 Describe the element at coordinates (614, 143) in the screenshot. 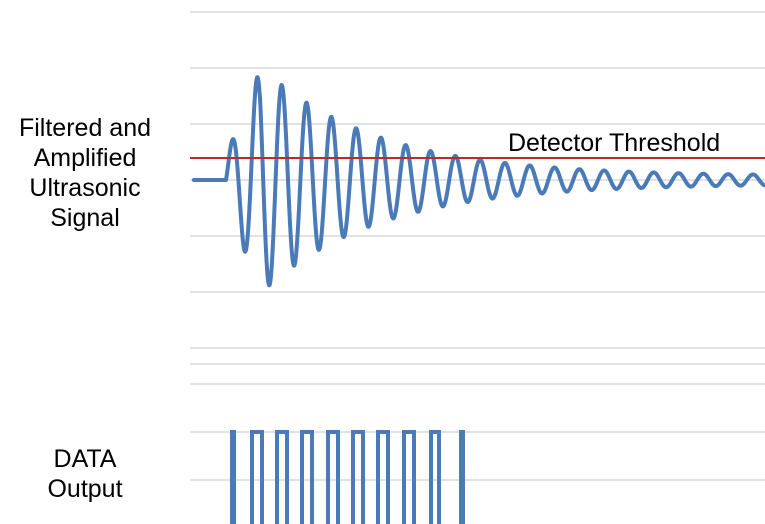

I see `detector-threshold-label: Detector Threshold` at that location.